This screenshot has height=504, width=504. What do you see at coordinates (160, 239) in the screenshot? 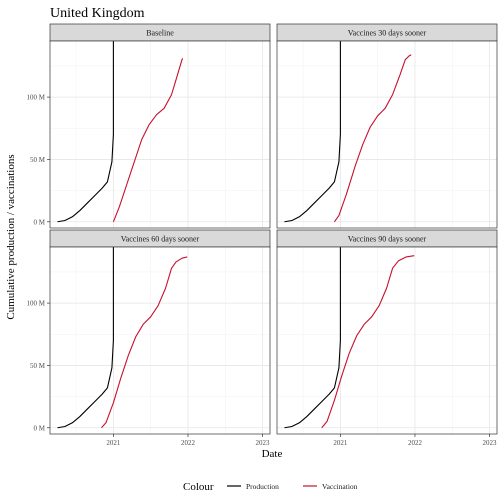
I see `panel-title: Vaccines 60 days sooner` at bounding box center [160, 239].